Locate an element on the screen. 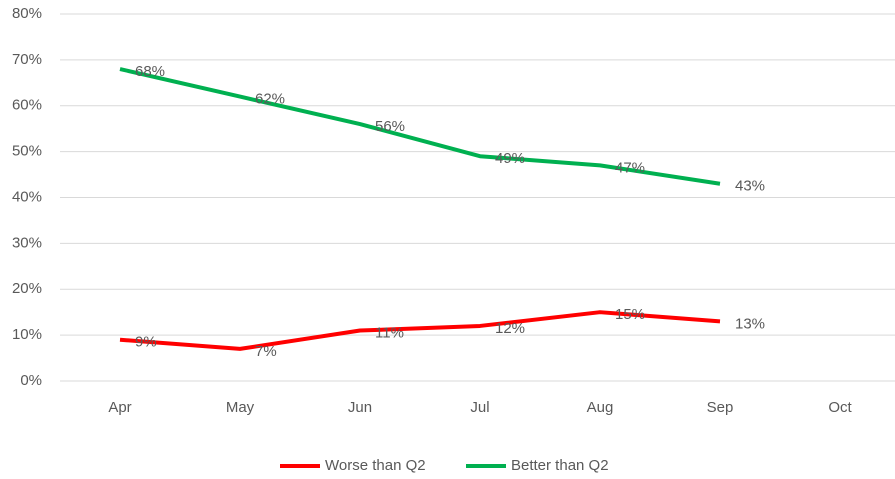 The image size is (895, 479). data-label: 15% is located at coordinates (630, 314).